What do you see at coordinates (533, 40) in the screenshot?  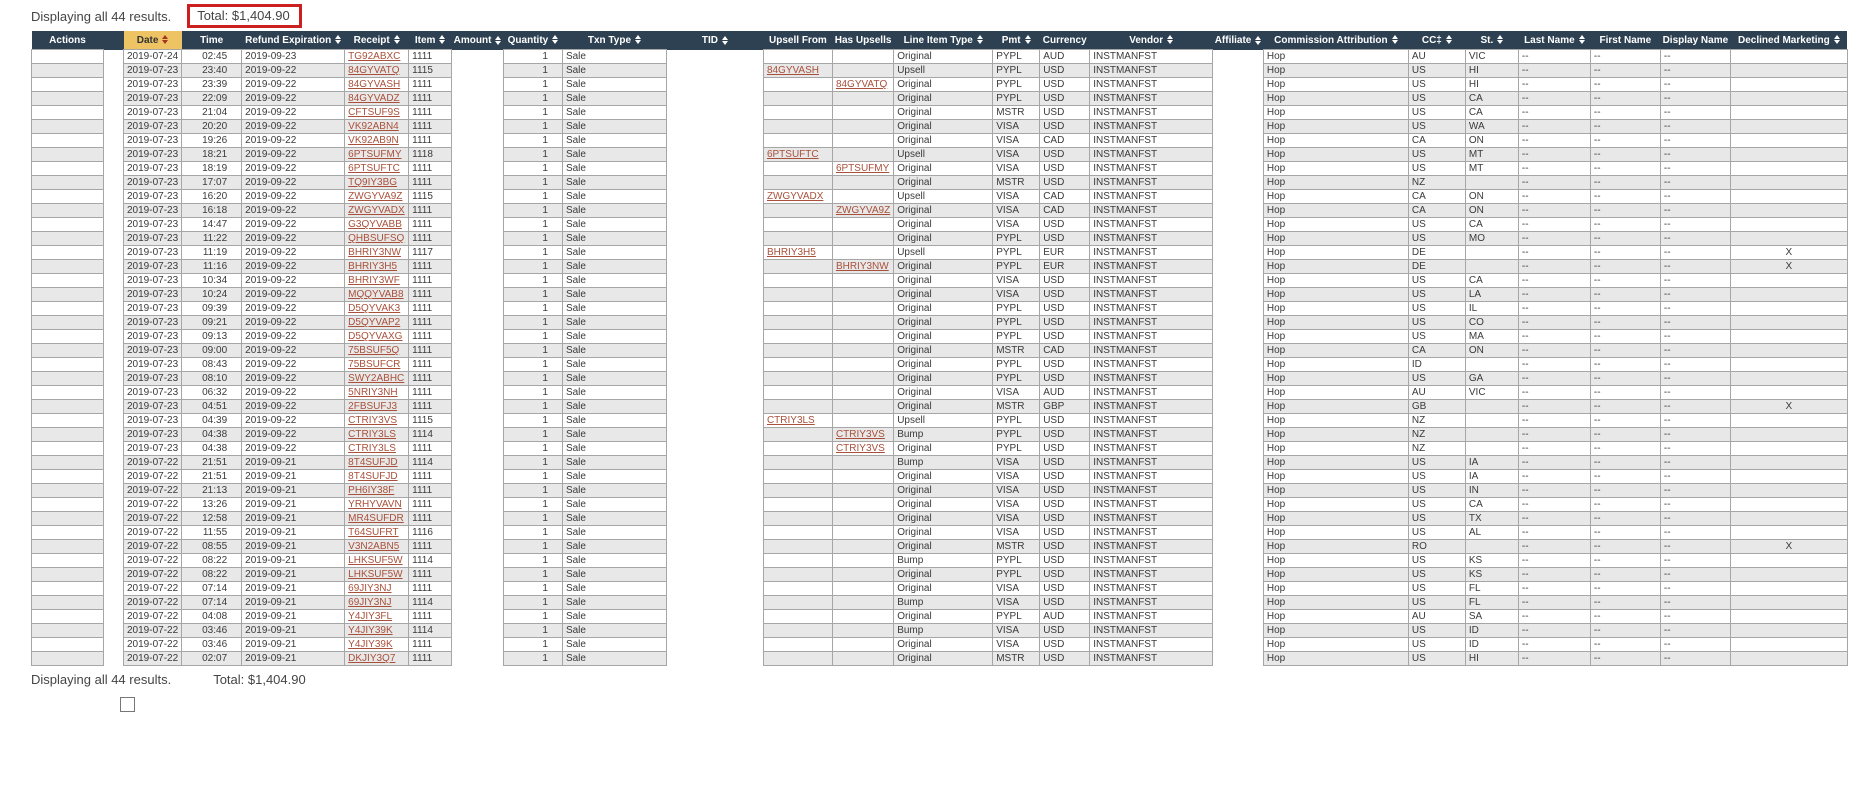 I see `column-header-quantity: Quantity` at bounding box center [533, 40].